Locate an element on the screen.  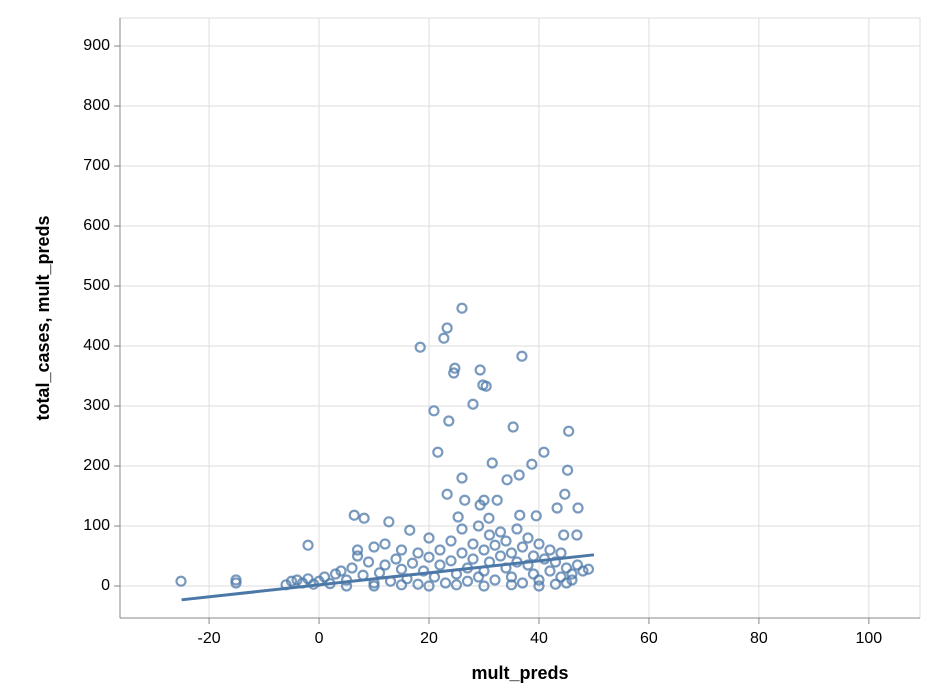
y-tick-label: 0 is located at coordinates (105, 585).